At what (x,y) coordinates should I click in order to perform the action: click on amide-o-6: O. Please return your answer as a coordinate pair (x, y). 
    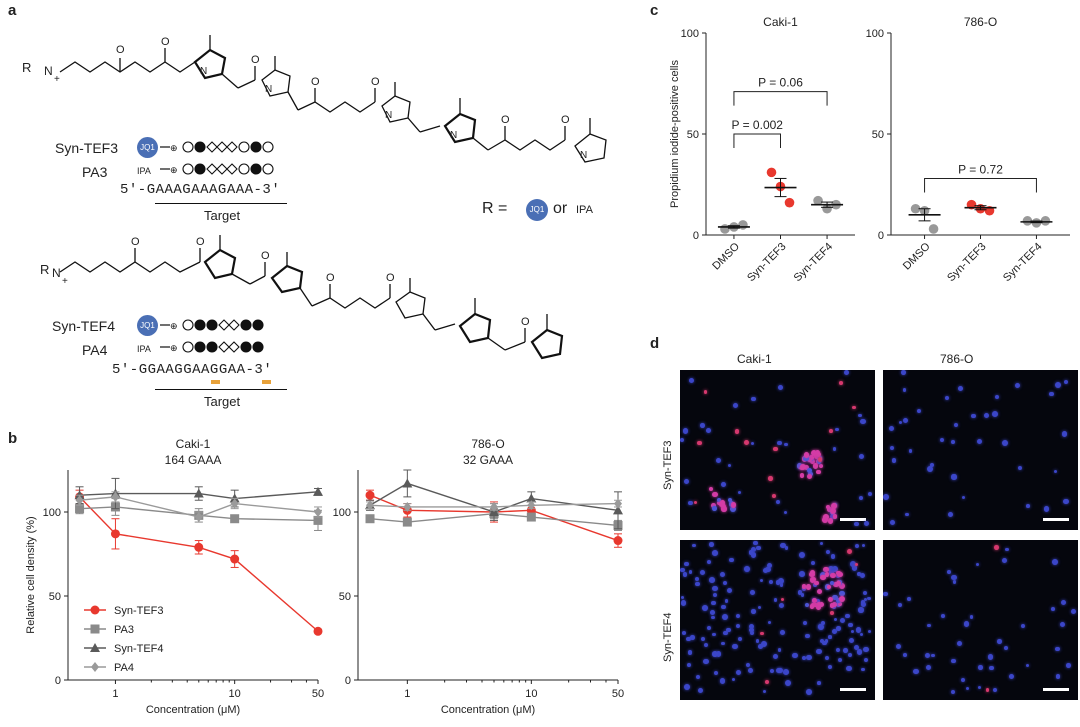
    Looking at the image, I should click on (505, 120).